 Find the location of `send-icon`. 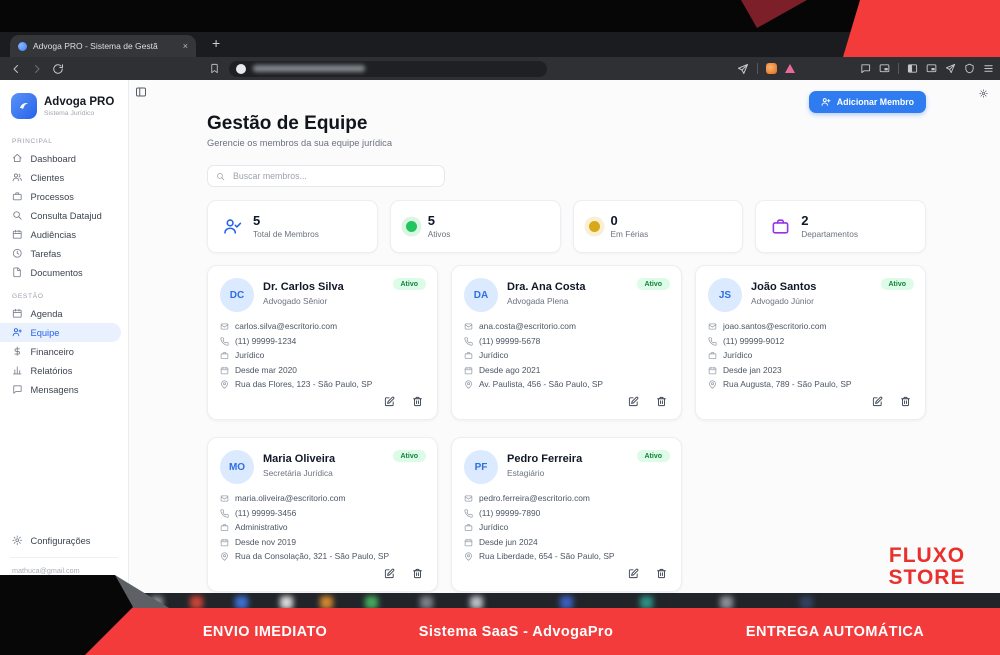

send-icon is located at coordinates (950, 68).